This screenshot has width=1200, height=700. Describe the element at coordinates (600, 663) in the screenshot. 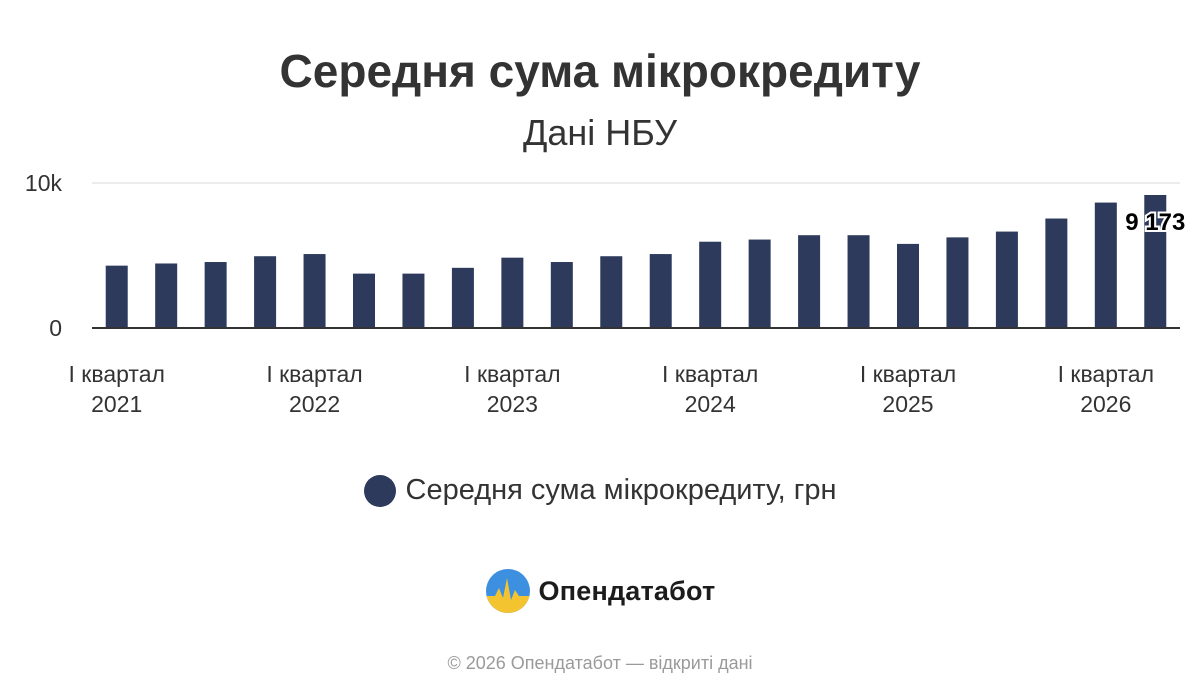

I see `footer-copyright: © 2026 Опендатабот — відкриті дані` at that location.